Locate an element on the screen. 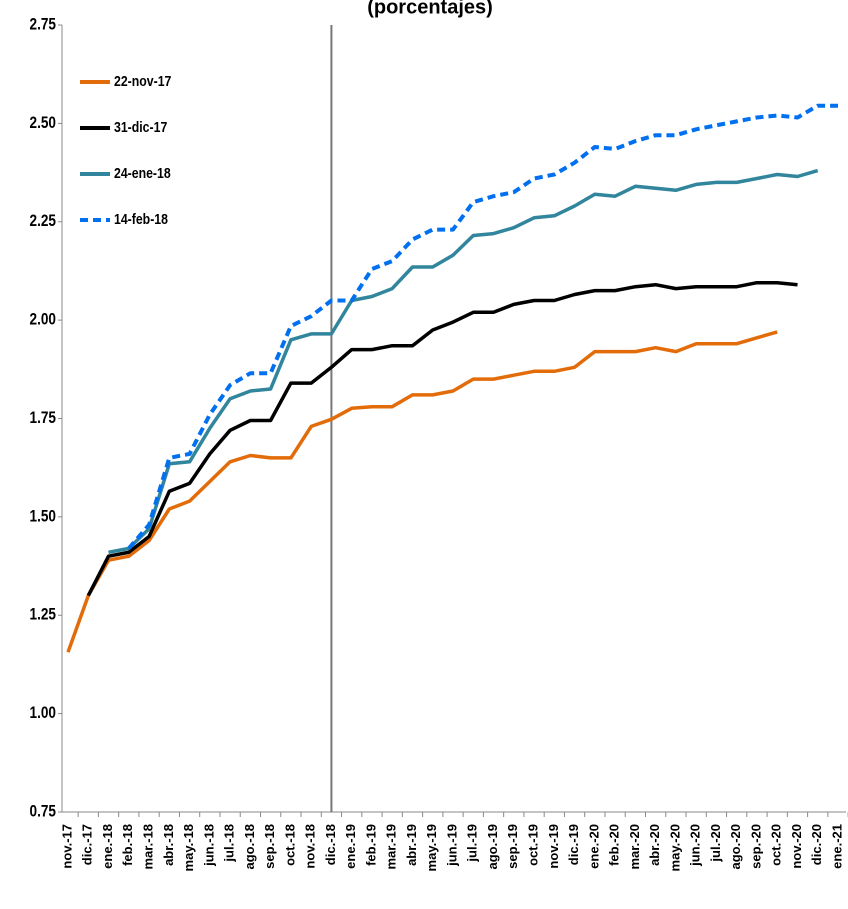 Image resolution: width=848 pixels, height=909 pixels. x-tick-label: ago.-20 is located at coordinates (735, 847).